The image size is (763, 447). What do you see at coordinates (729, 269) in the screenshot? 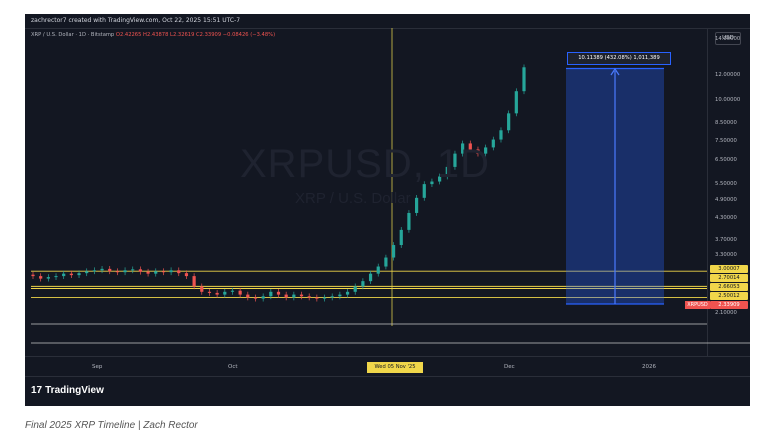
I see `price-tag-level: 3.00007` at bounding box center [729, 269].